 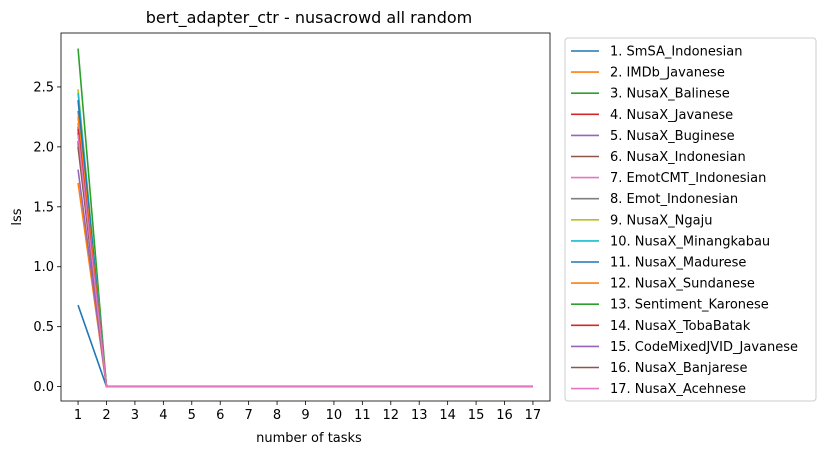 I want to click on legend-entry: 11. NusaX_Madurese, so click(x=658, y=263).